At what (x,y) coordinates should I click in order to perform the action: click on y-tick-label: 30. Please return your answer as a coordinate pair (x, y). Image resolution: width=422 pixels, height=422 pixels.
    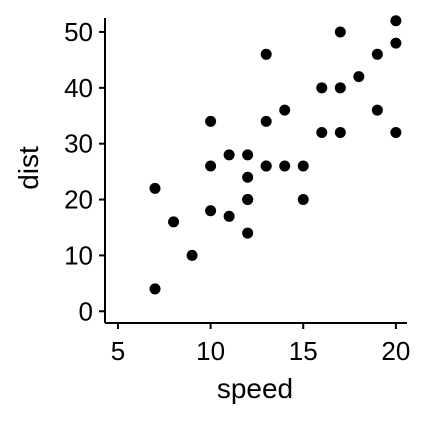
    Looking at the image, I should click on (78, 144).